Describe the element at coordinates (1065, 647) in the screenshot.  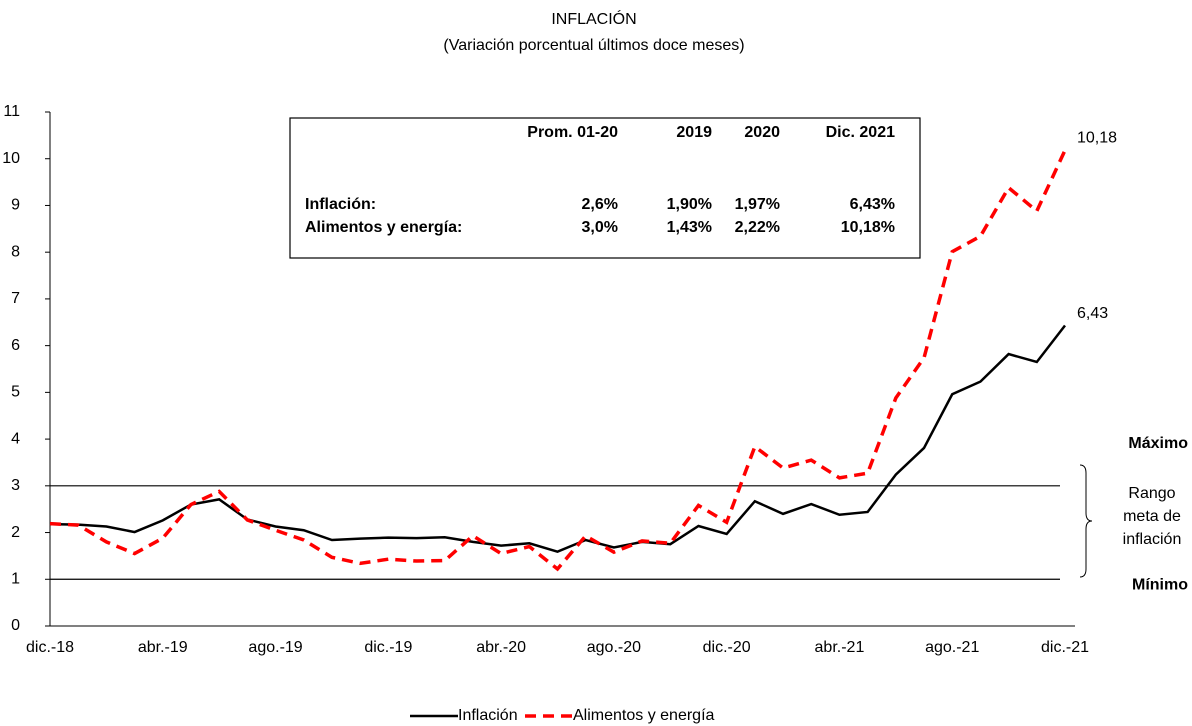
I see `x-tick-label: dic.-21` at that location.